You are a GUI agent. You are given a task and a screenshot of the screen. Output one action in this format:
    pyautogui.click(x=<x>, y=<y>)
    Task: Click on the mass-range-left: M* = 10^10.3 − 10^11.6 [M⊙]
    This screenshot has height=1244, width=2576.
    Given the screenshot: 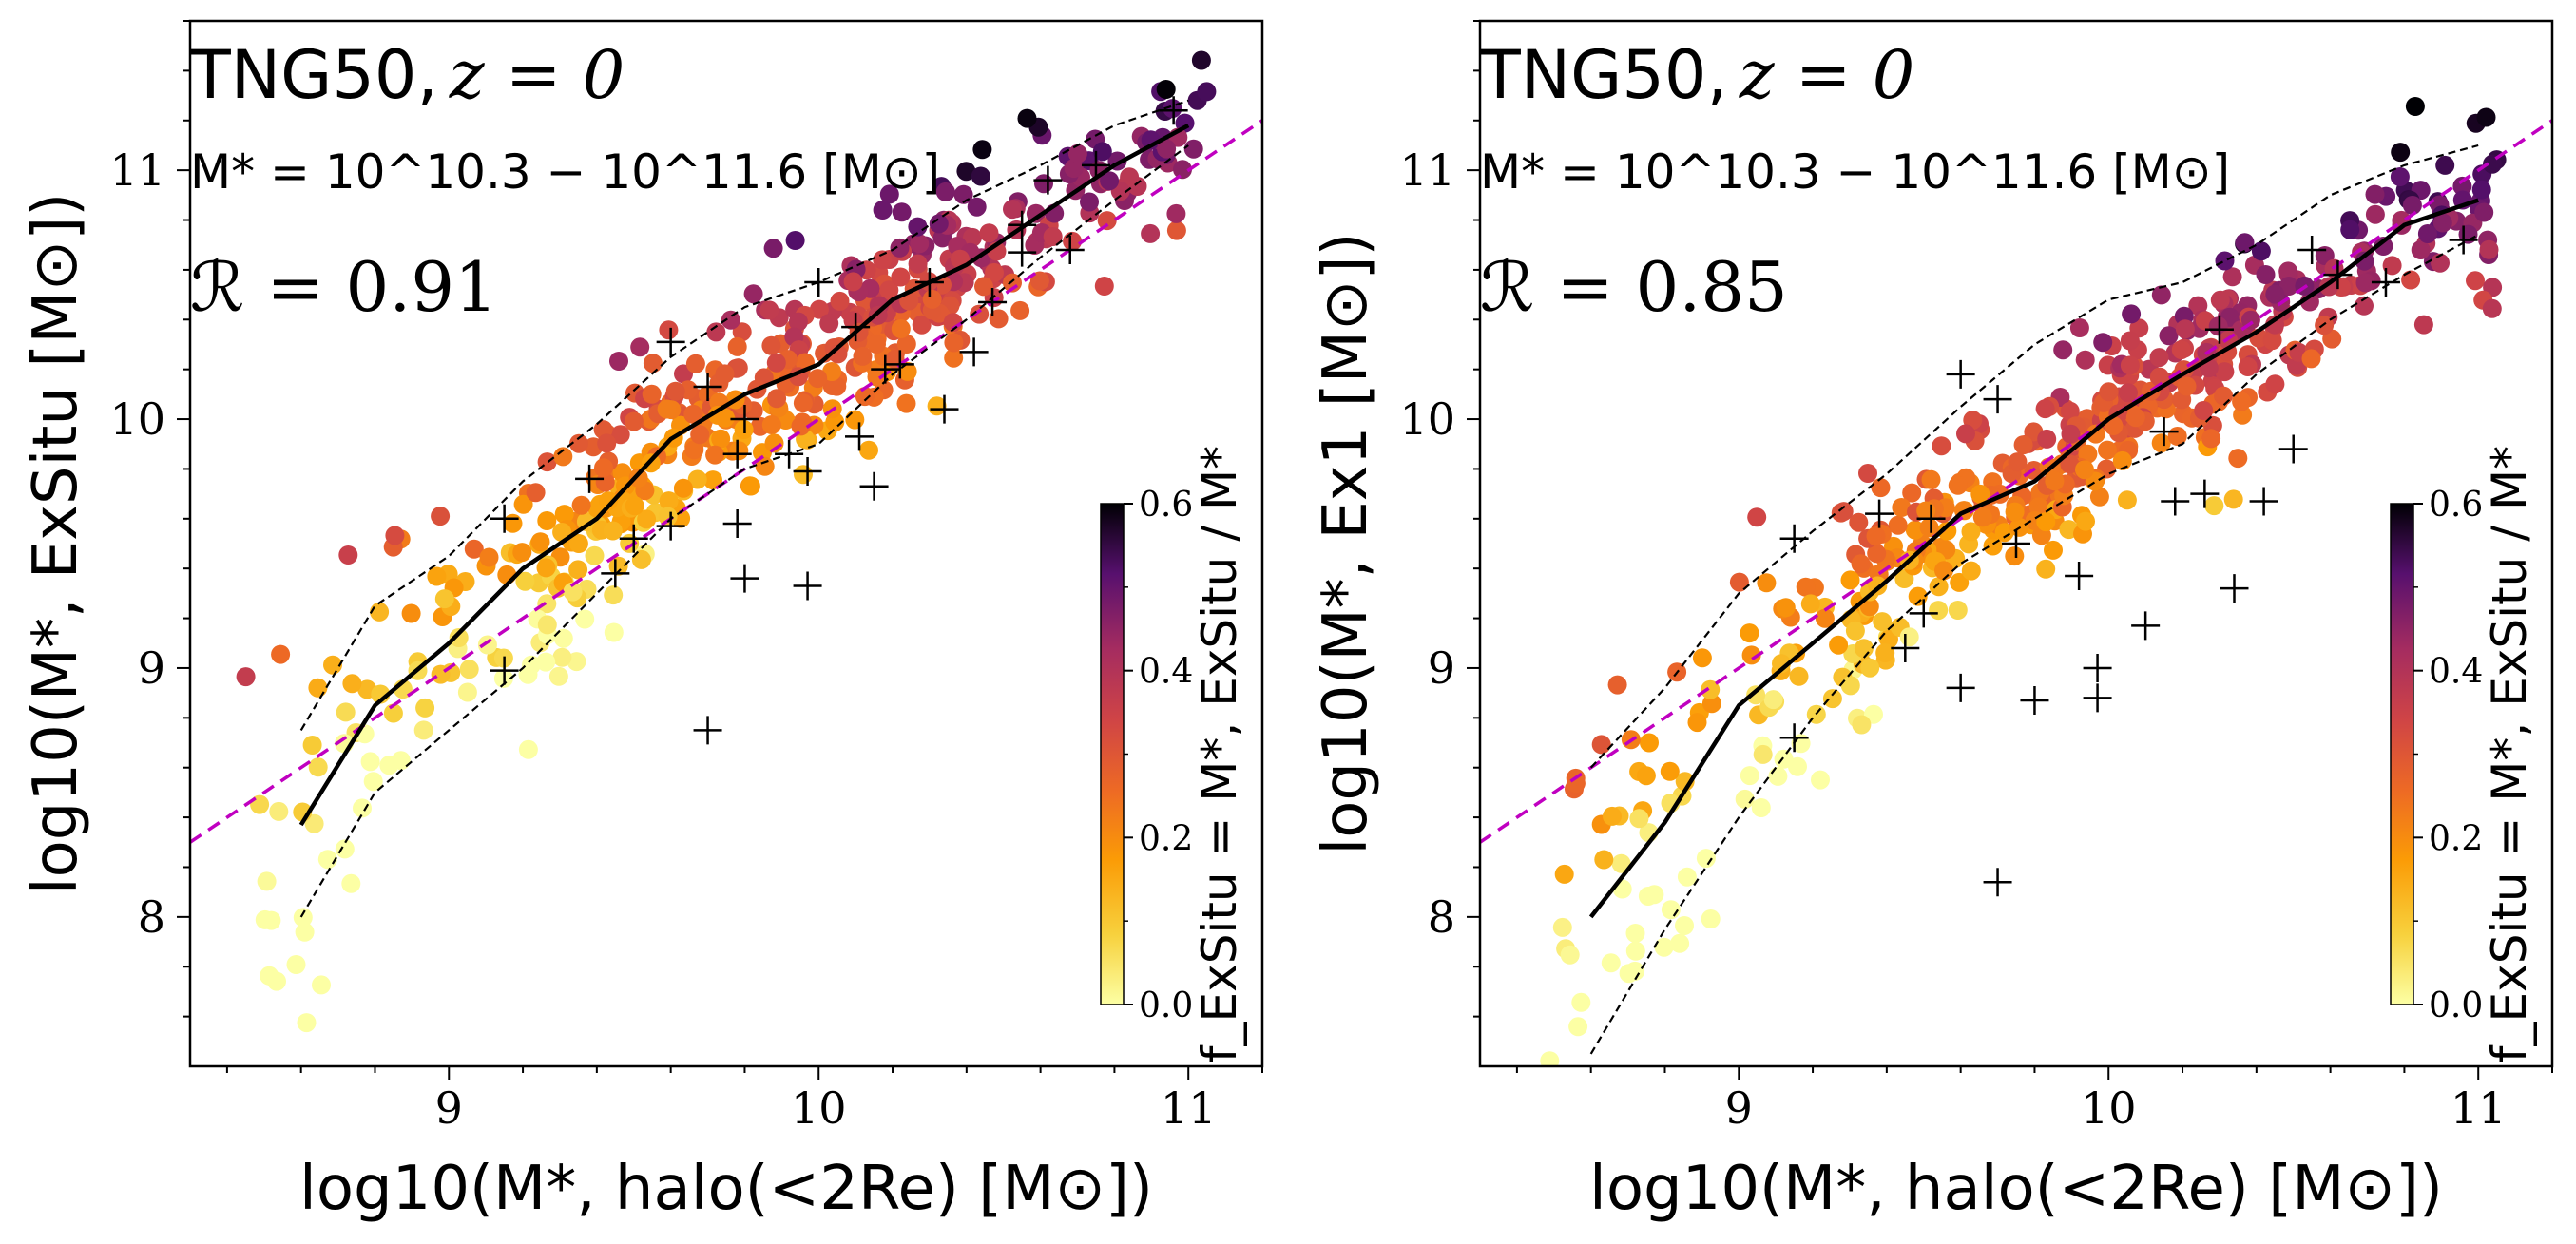 What is the action you would take?
    pyautogui.click(x=565, y=172)
    